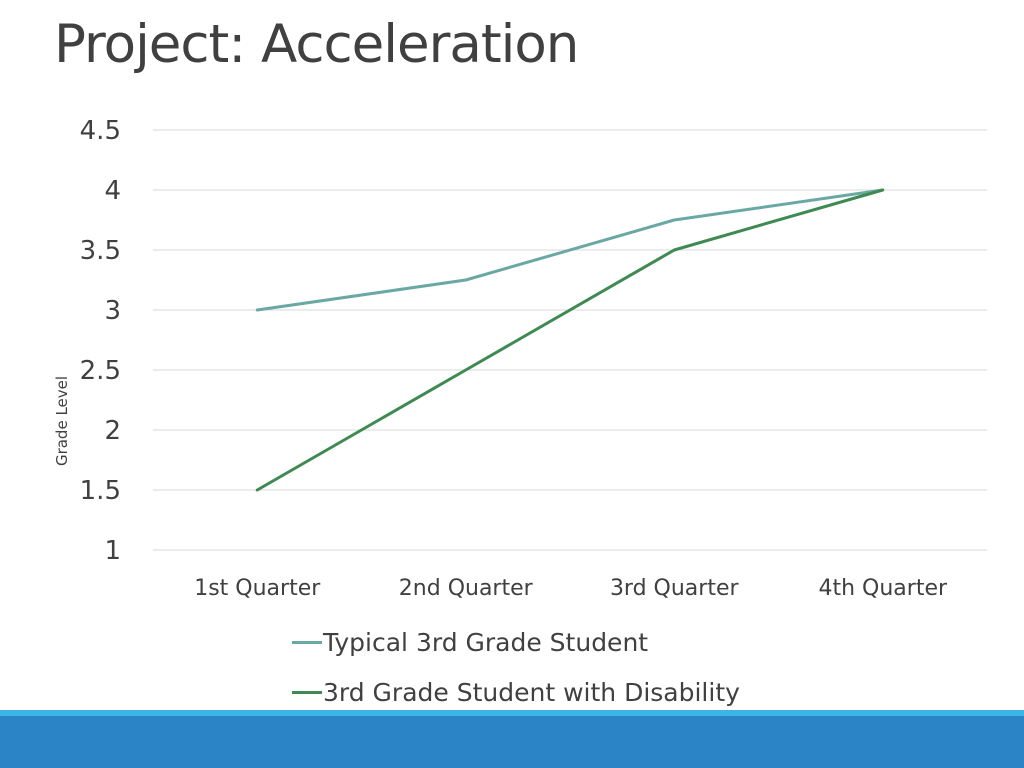  Describe the element at coordinates (675, 588) in the screenshot. I see `x-tick-label: 3rd Quarter` at that location.